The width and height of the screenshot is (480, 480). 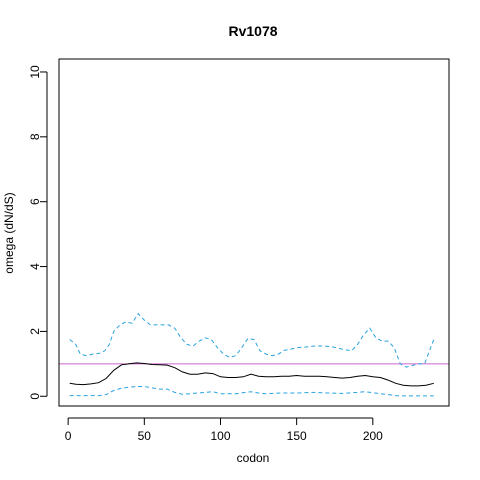 What do you see at coordinates (252, 31) in the screenshot?
I see `chart-title: Rv1078` at bounding box center [252, 31].